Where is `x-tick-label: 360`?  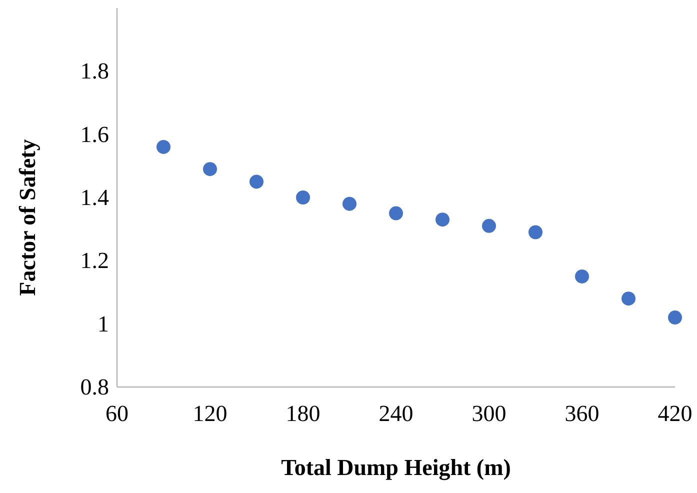 x-tick-label: 360 is located at coordinates (582, 413).